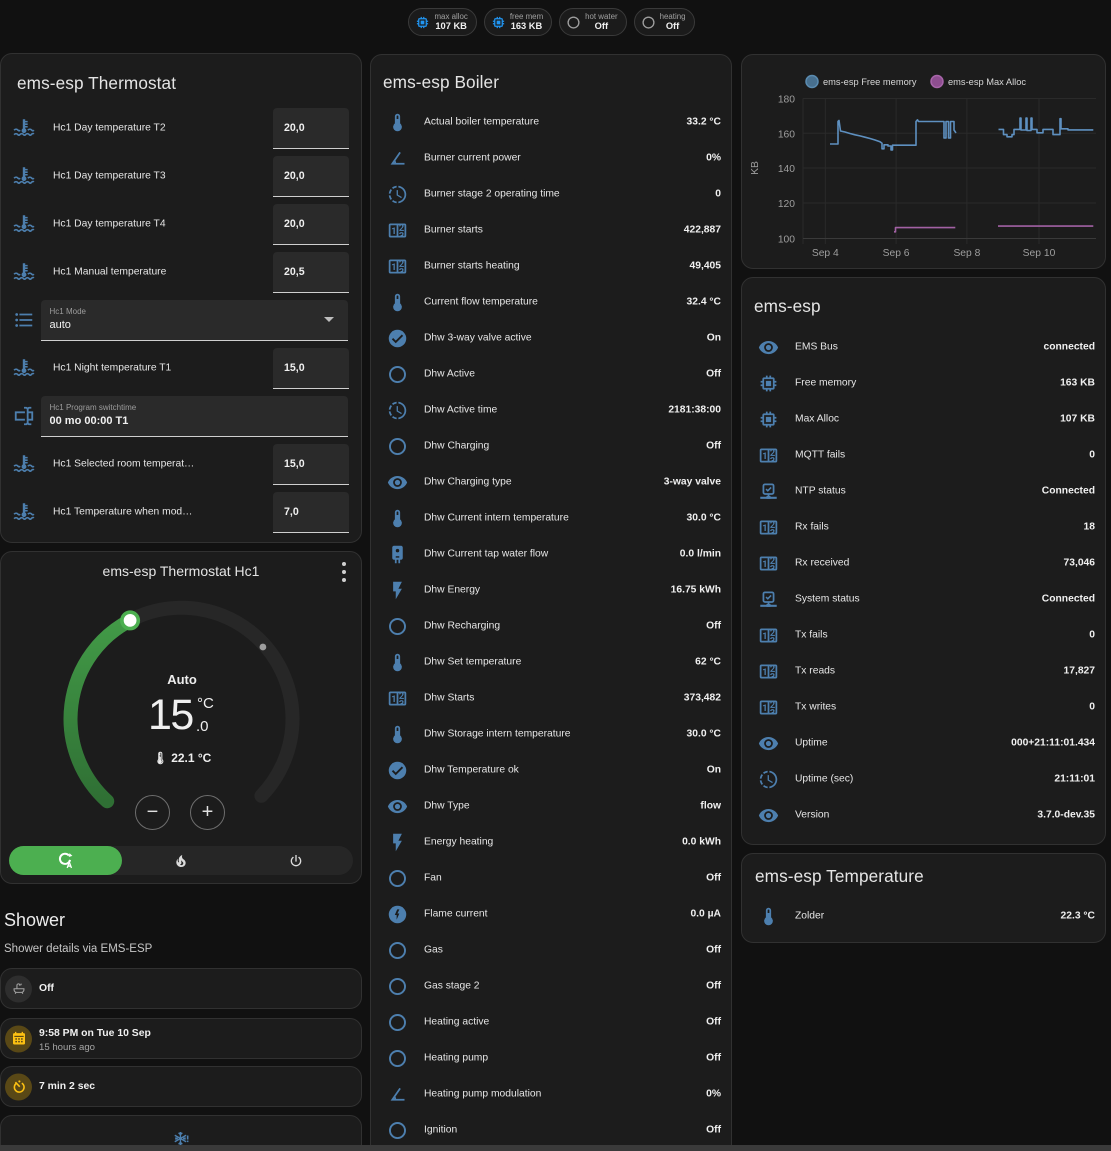  What do you see at coordinates (966, 253) in the screenshot?
I see `svg-text: Sep 8` at bounding box center [966, 253].